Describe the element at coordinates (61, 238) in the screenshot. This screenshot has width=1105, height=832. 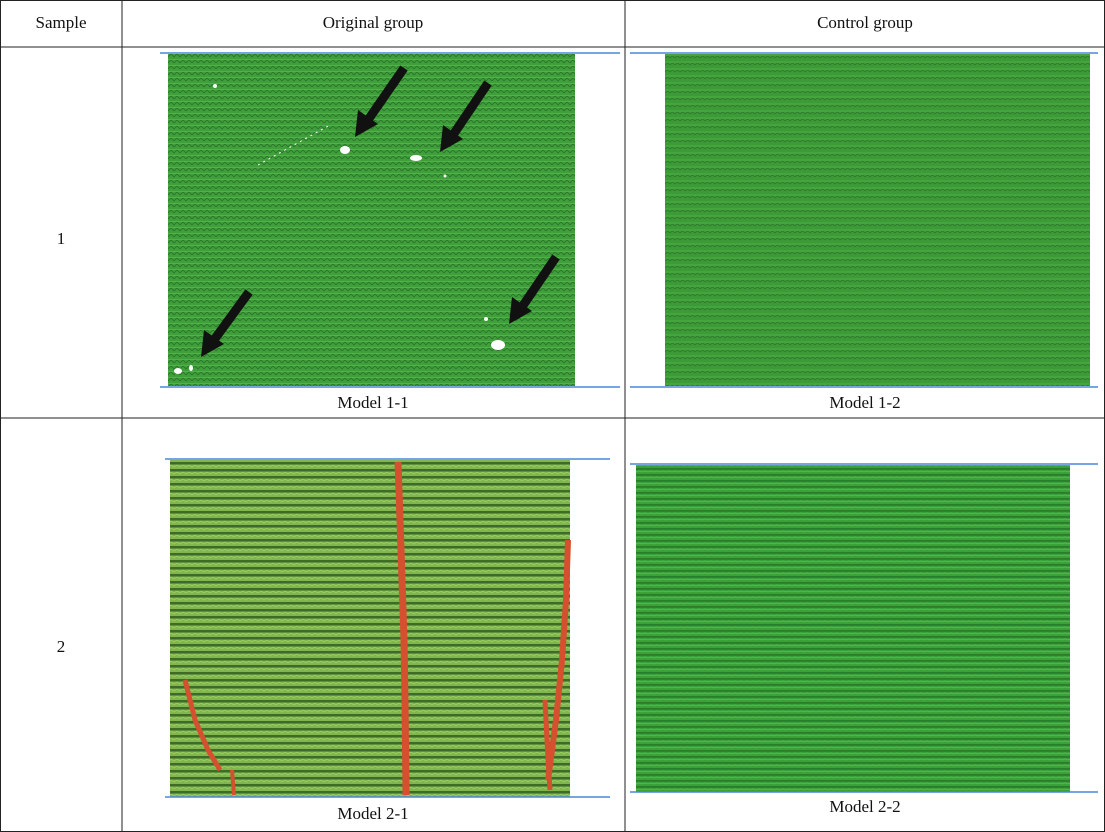
I see `sample-cell: 1` at that location.